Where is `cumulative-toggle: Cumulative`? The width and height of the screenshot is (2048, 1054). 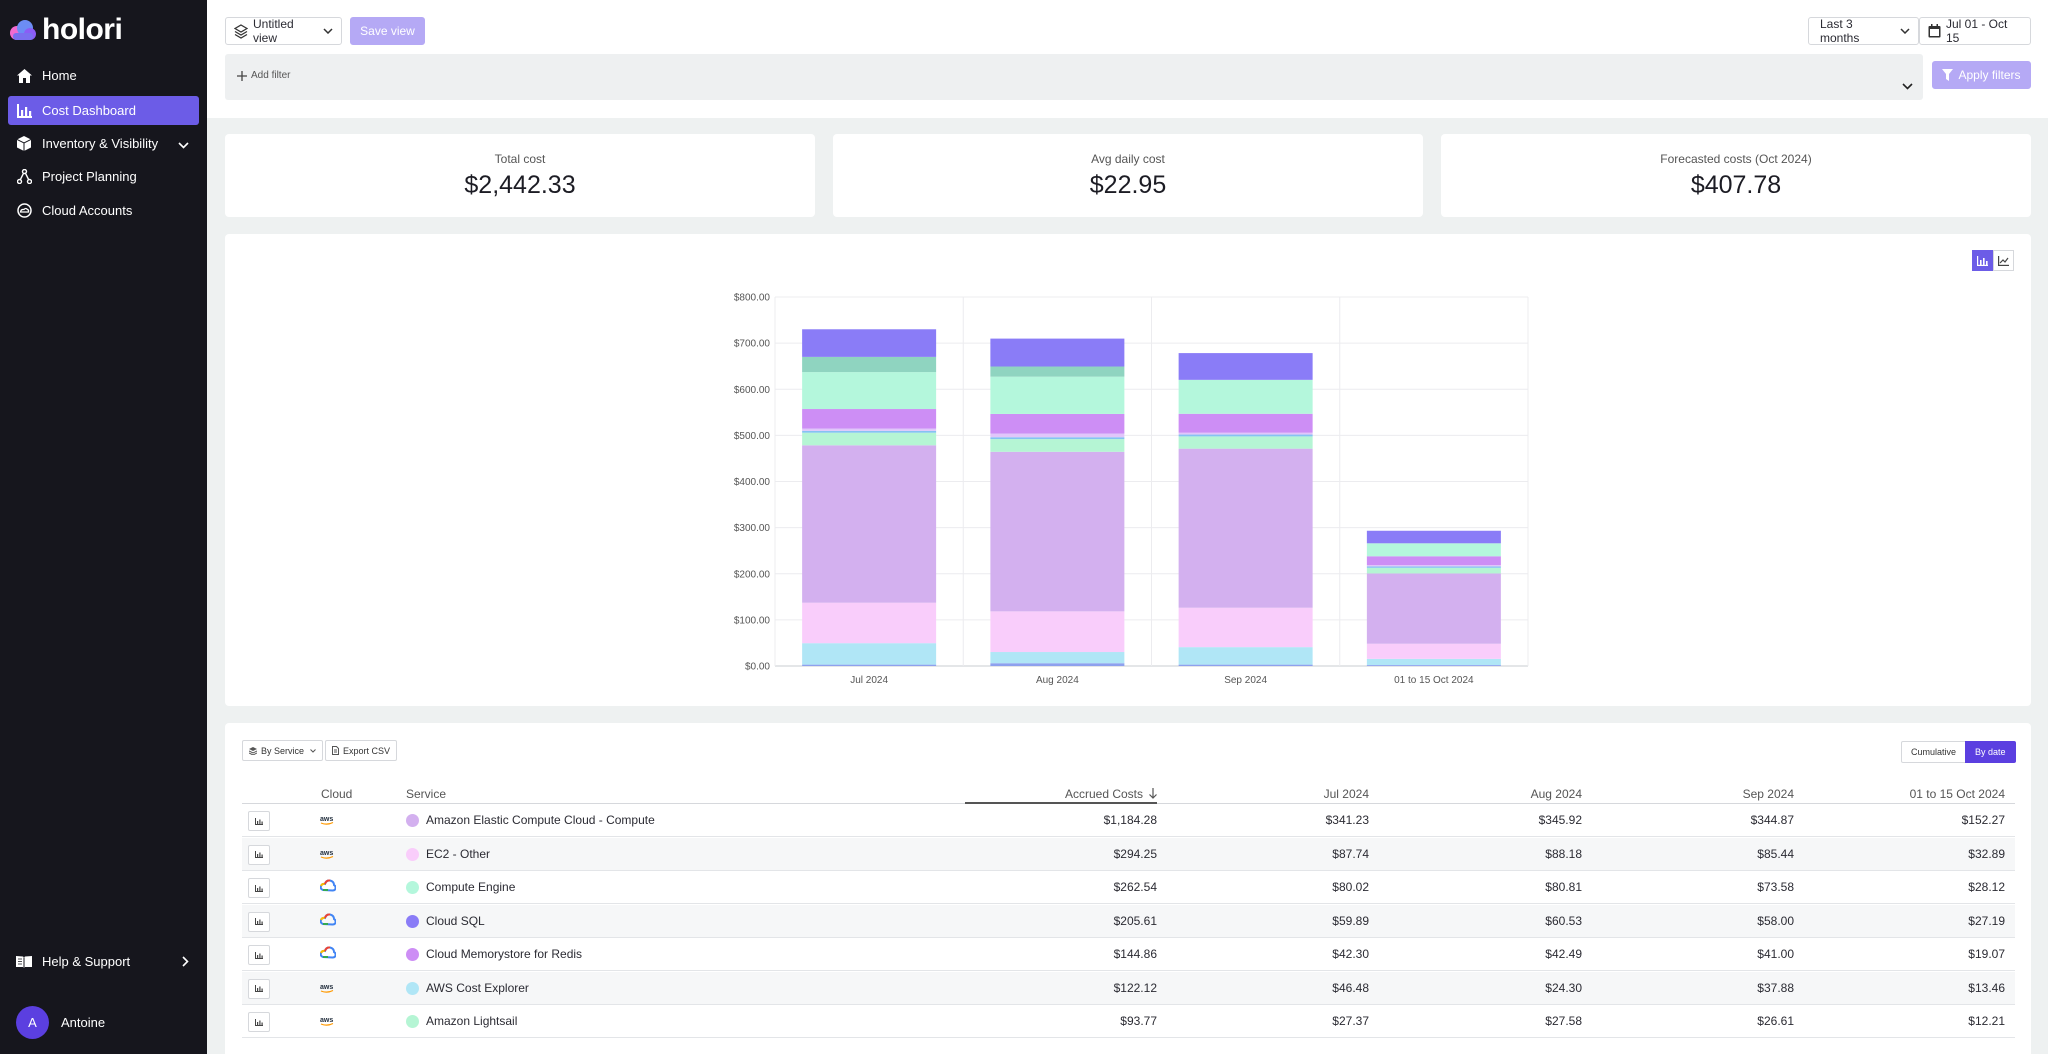 cumulative-toggle: Cumulative is located at coordinates (1934, 752).